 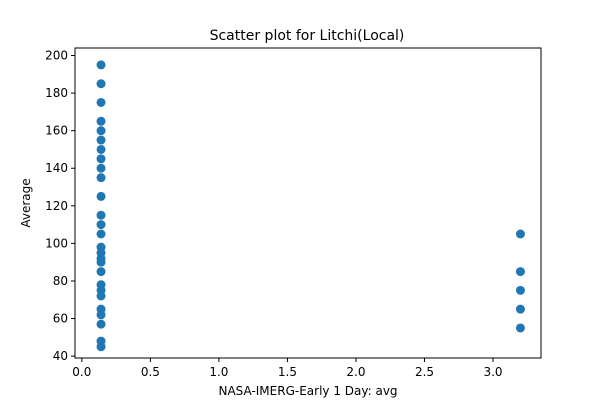 What do you see at coordinates (60, 319) in the screenshot?
I see `y-tick-label: 60` at bounding box center [60, 319].